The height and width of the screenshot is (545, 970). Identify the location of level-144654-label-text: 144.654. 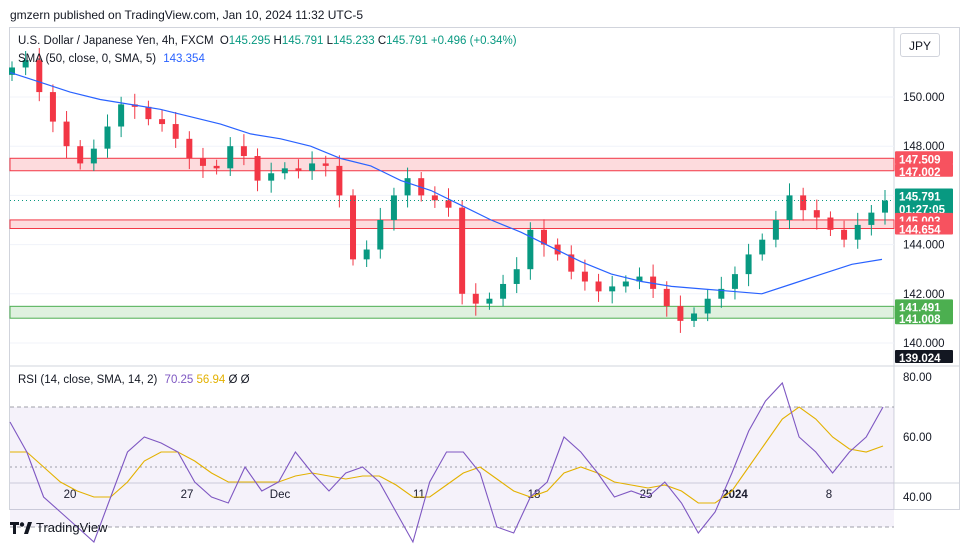
(920, 231).